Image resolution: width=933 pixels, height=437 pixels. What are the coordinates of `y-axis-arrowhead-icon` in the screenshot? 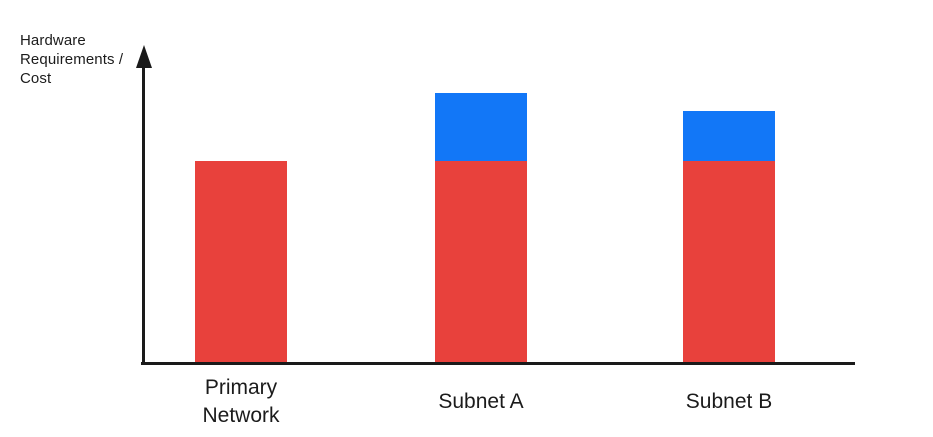 It's located at (144, 56).